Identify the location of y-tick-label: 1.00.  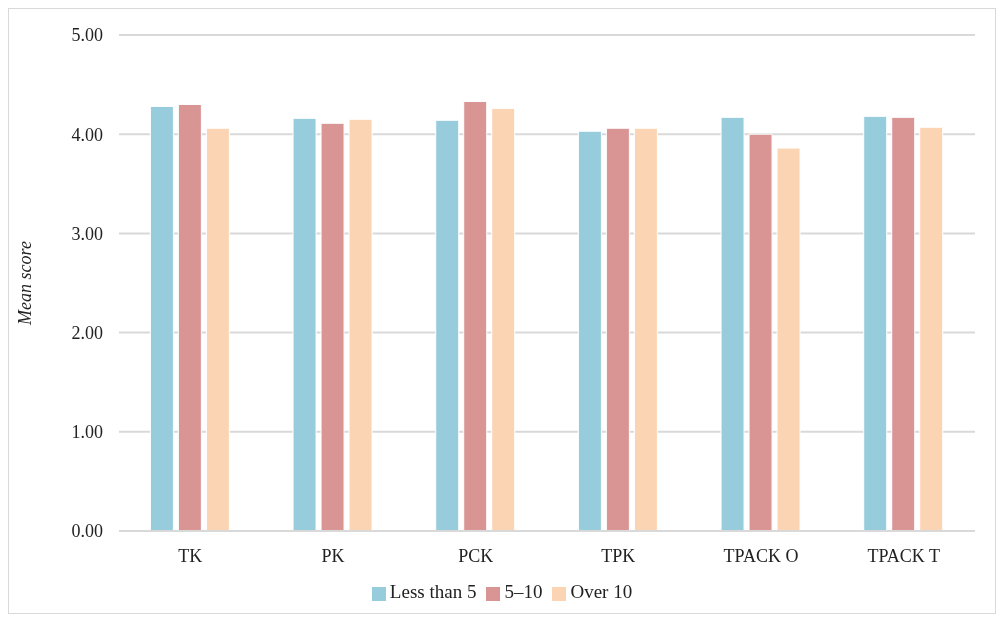
(87, 432).